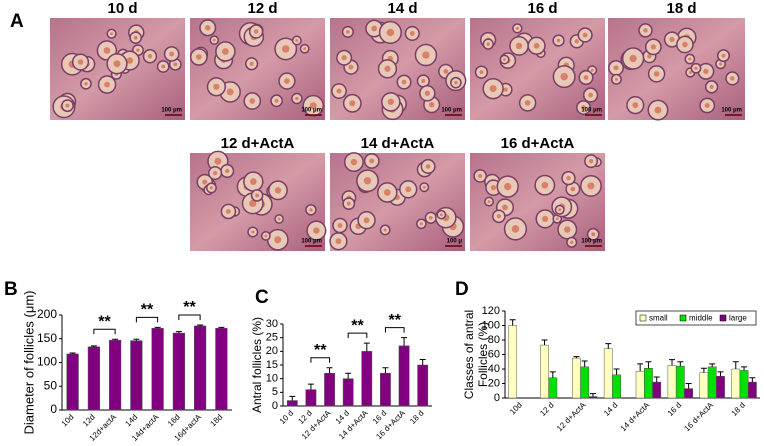 The image size is (764, 446). Describe the element at coordinates (174, 421) in the screenshot. I see `x-tick-label: 16d` at that location.